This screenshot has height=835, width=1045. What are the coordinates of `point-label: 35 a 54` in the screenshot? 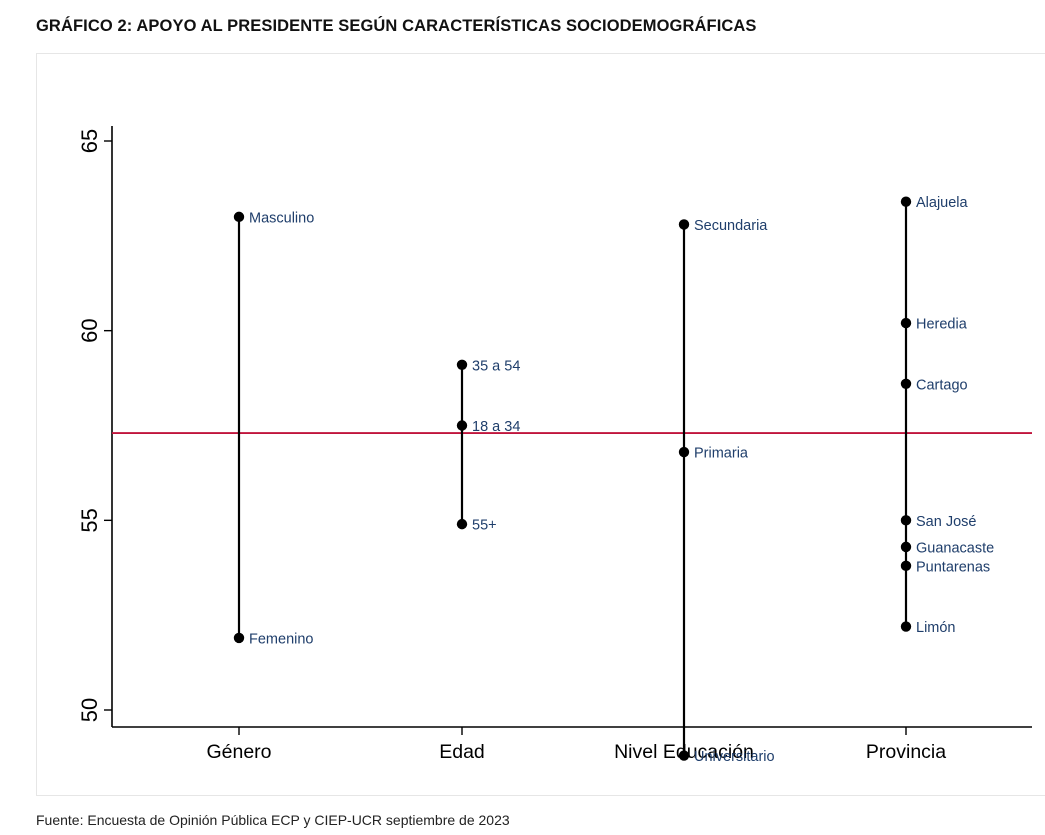 It's located at (496, 366).